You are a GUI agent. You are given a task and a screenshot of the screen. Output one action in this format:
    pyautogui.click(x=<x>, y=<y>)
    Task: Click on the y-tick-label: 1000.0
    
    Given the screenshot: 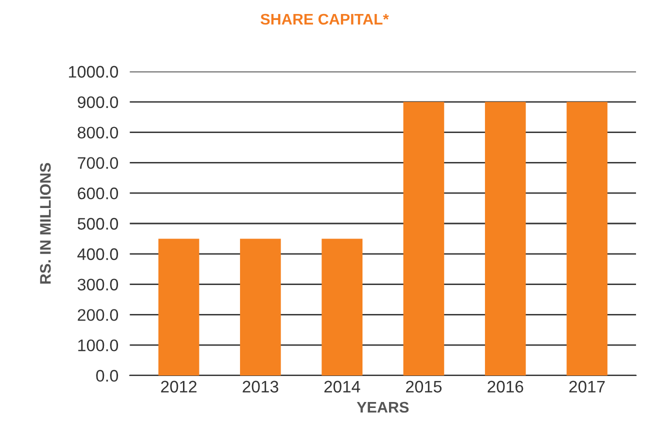 What is the action you would take?
    pyautogui.click(x=93, y=72)
    